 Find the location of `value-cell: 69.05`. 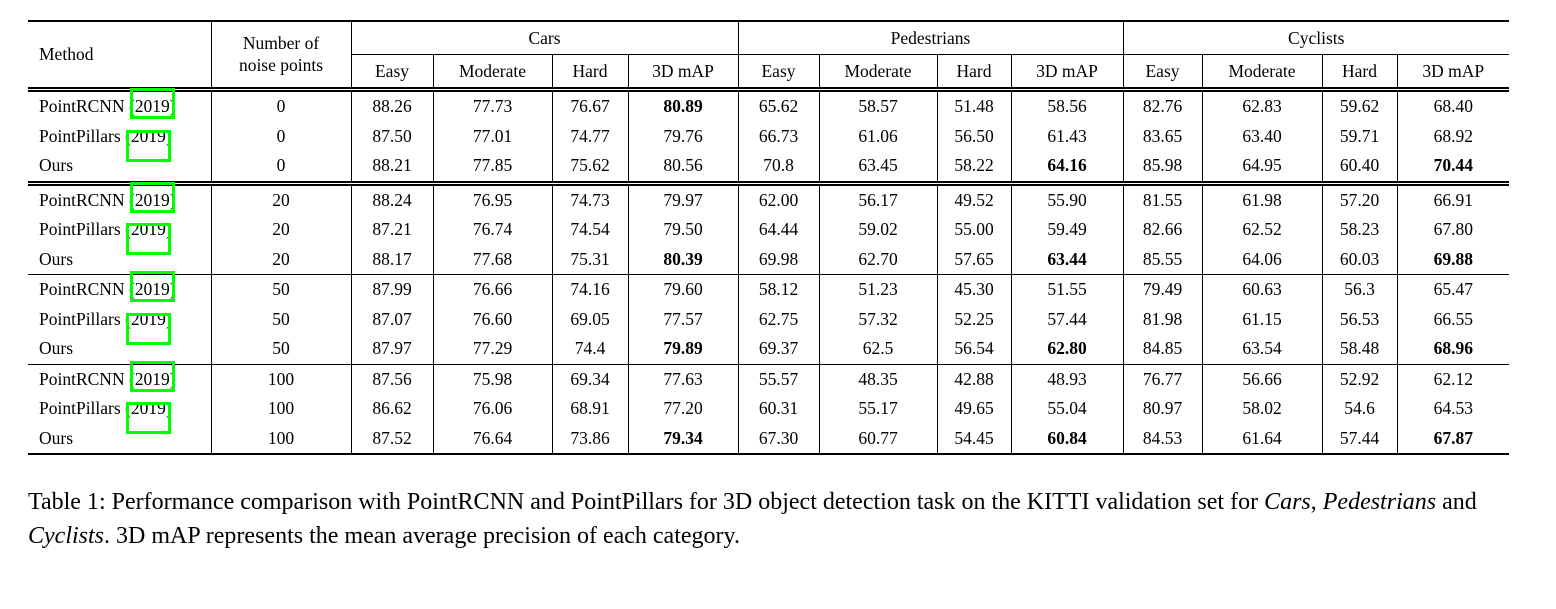

value-cell: 69.05 is located at coordinates (590, 319).